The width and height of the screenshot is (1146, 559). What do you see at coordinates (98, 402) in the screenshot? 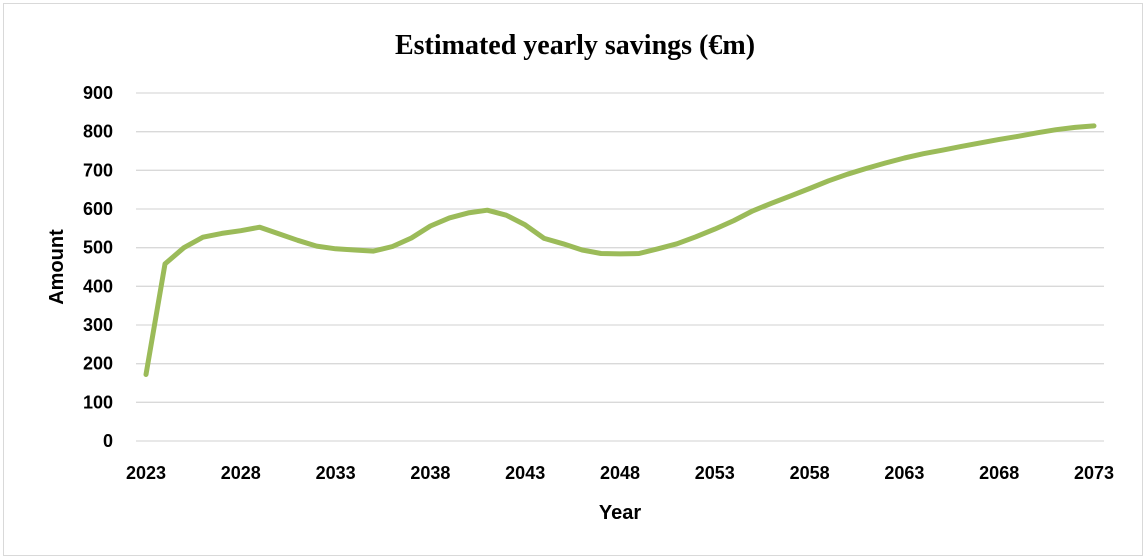
I see `y-tick-label: 100` at bounding box center [98, 402].